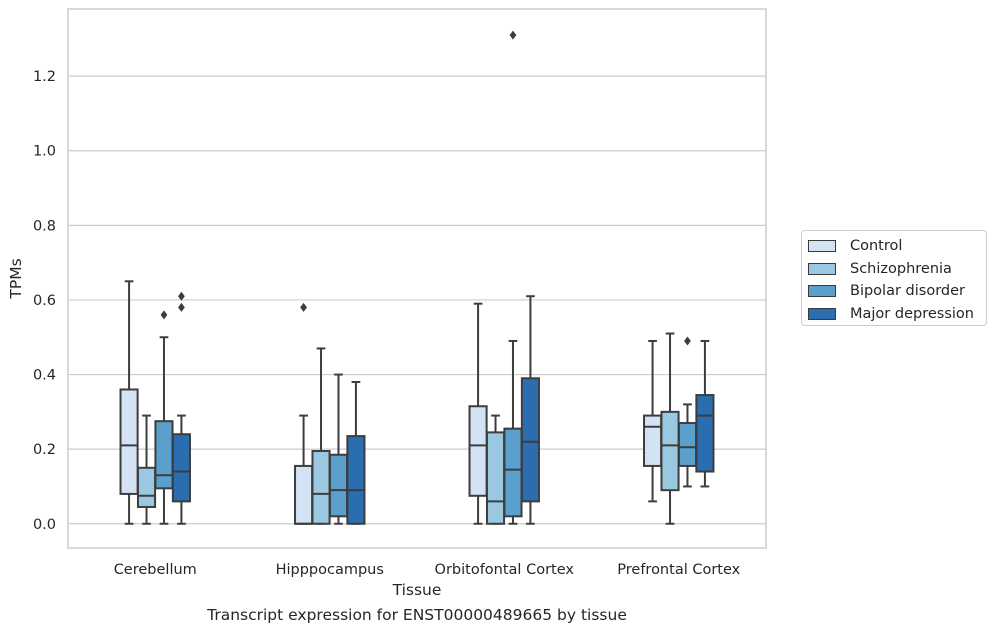 The height and width of the screenshot is (634, 997). I want to click on x-tick-label: Hipppocampus, so click(330, 570).